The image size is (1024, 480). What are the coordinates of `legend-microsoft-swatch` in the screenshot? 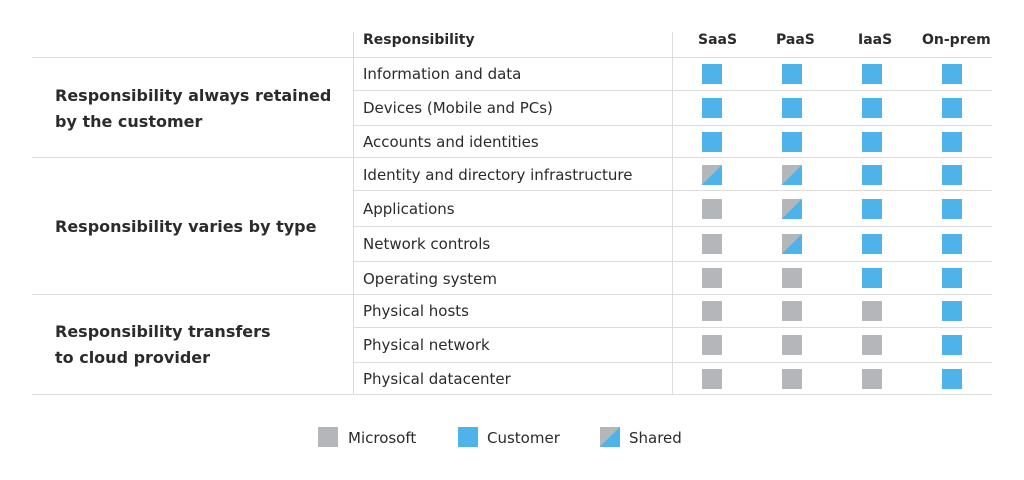 It's located at (328, 437).